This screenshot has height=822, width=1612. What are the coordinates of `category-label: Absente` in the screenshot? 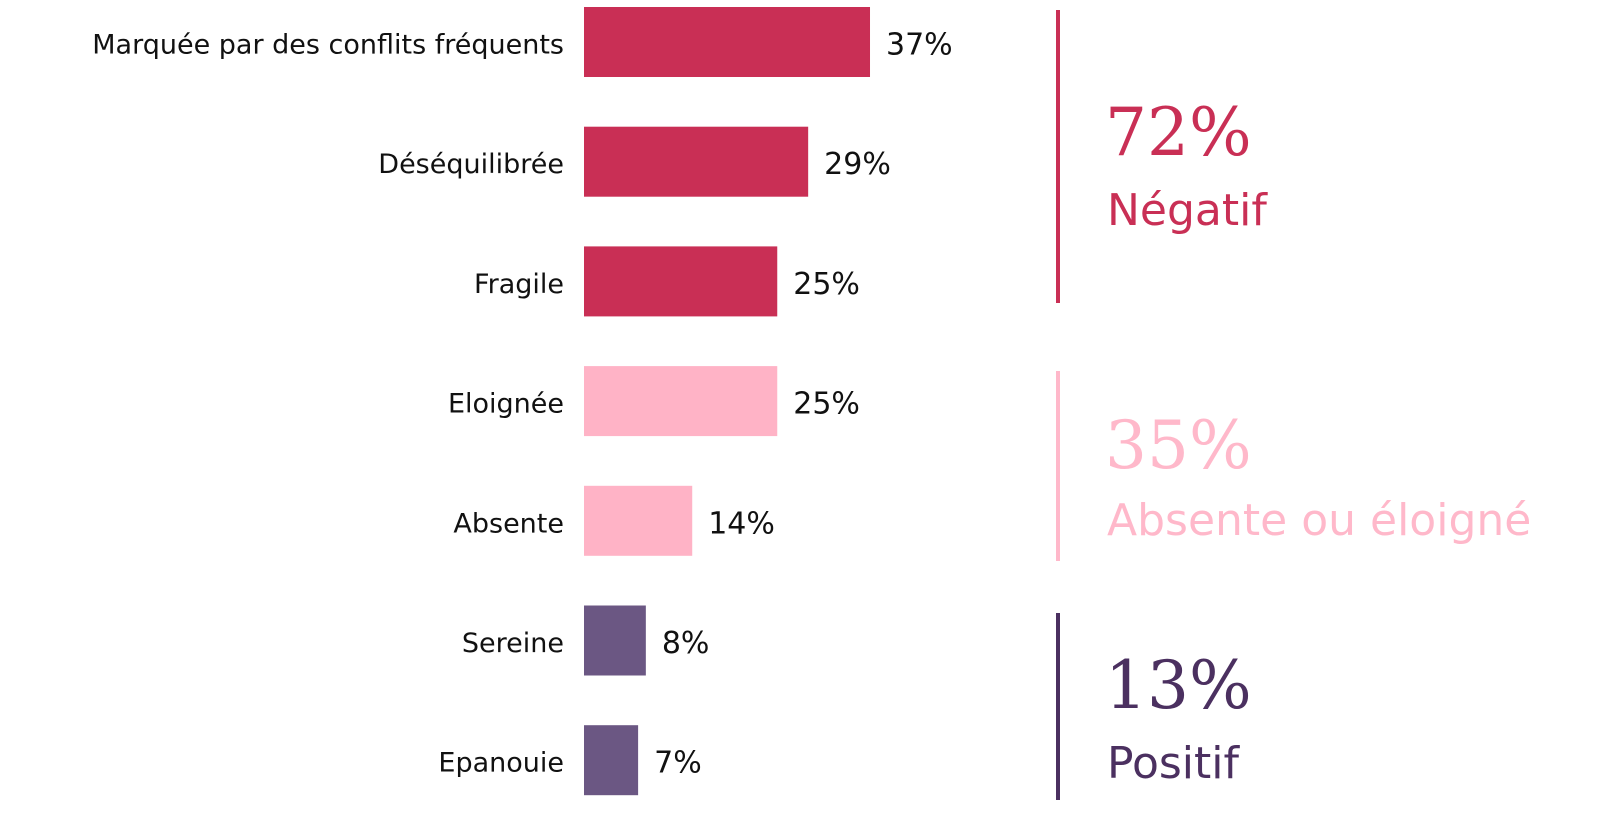 It's located at (508, 523).